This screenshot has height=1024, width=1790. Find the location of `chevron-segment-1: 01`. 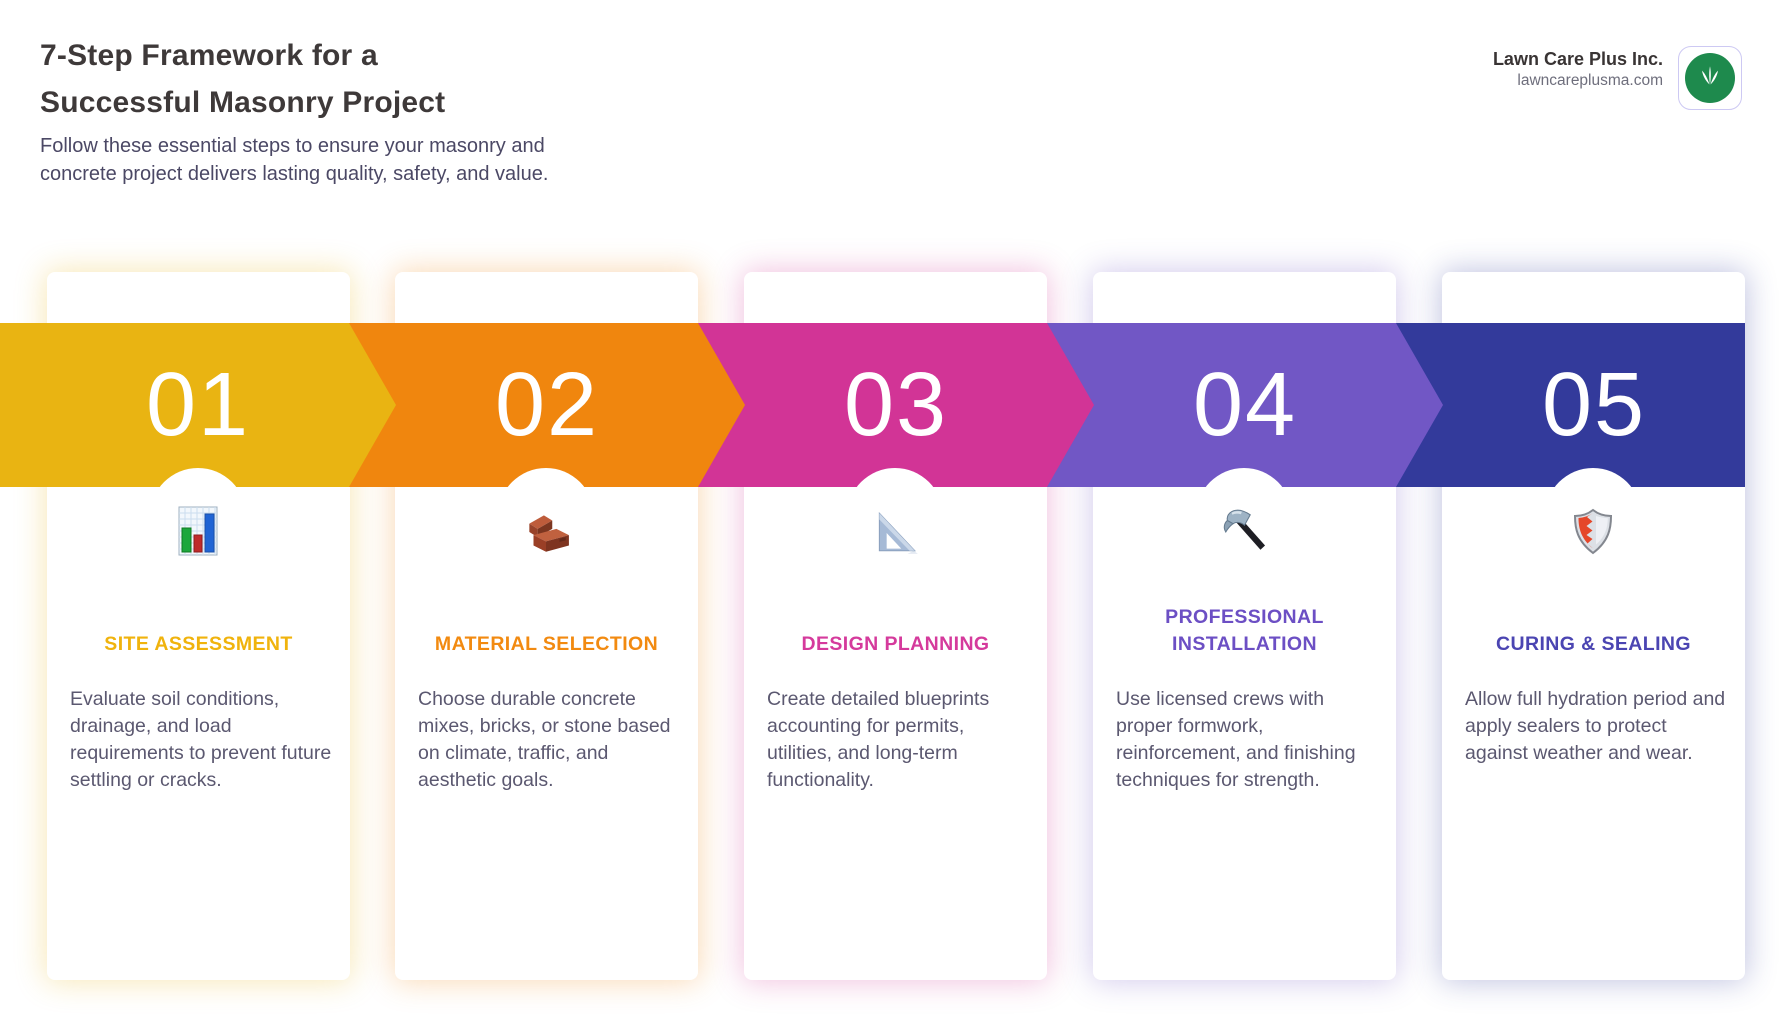

chevron-segment-1: 01 is located at coordinates (198, 405).